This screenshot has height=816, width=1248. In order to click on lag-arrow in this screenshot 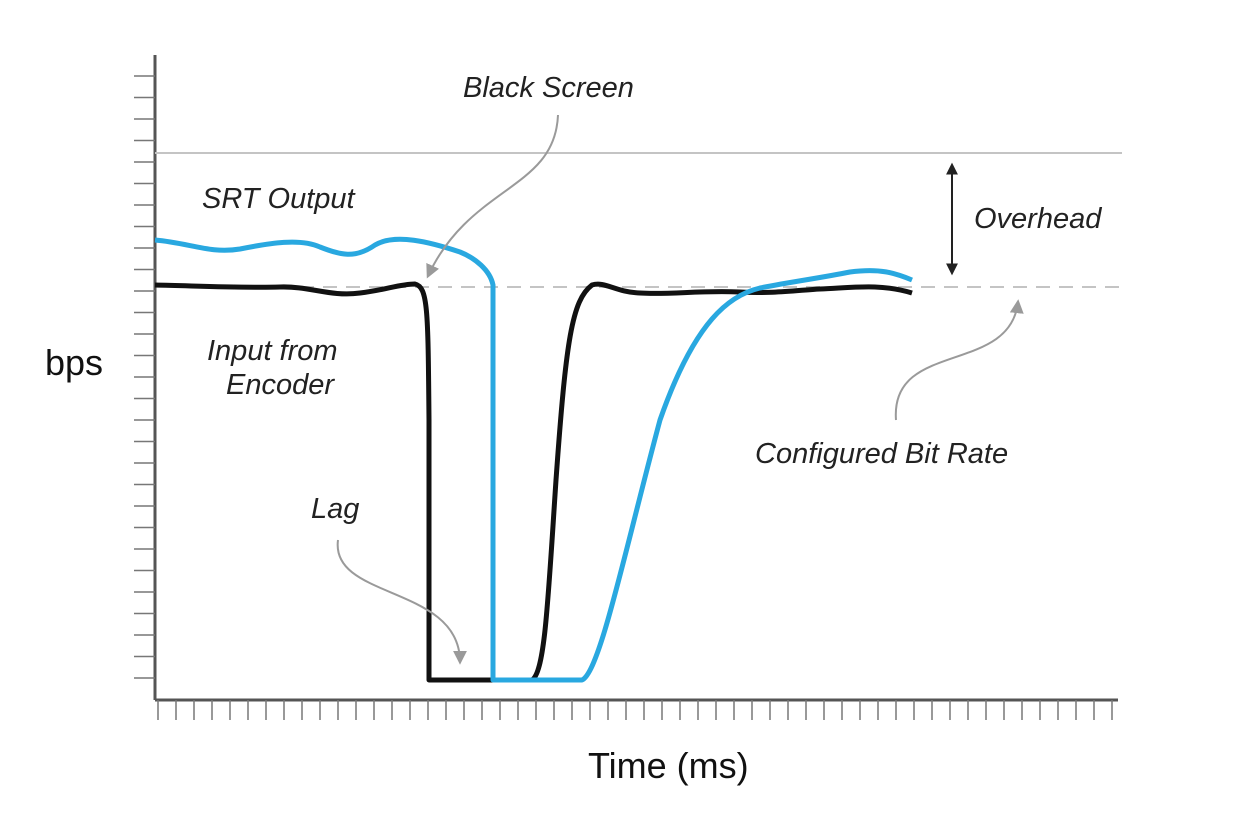, I will do `click(401, 602)`.